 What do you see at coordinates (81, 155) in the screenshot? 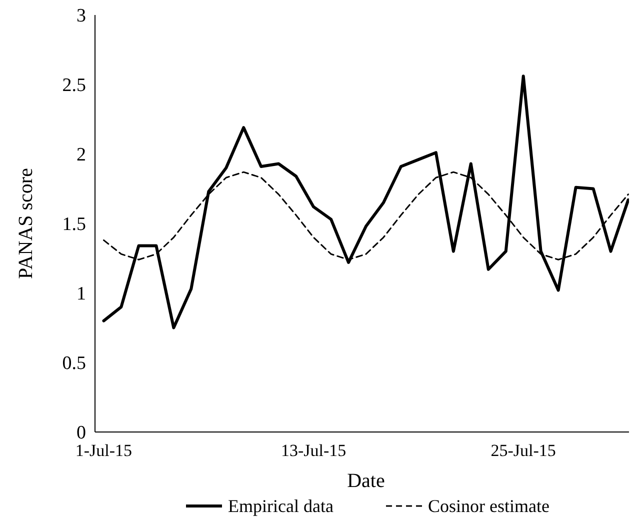
I see `y-tick-label: 2` at bounding box center [81, 155].